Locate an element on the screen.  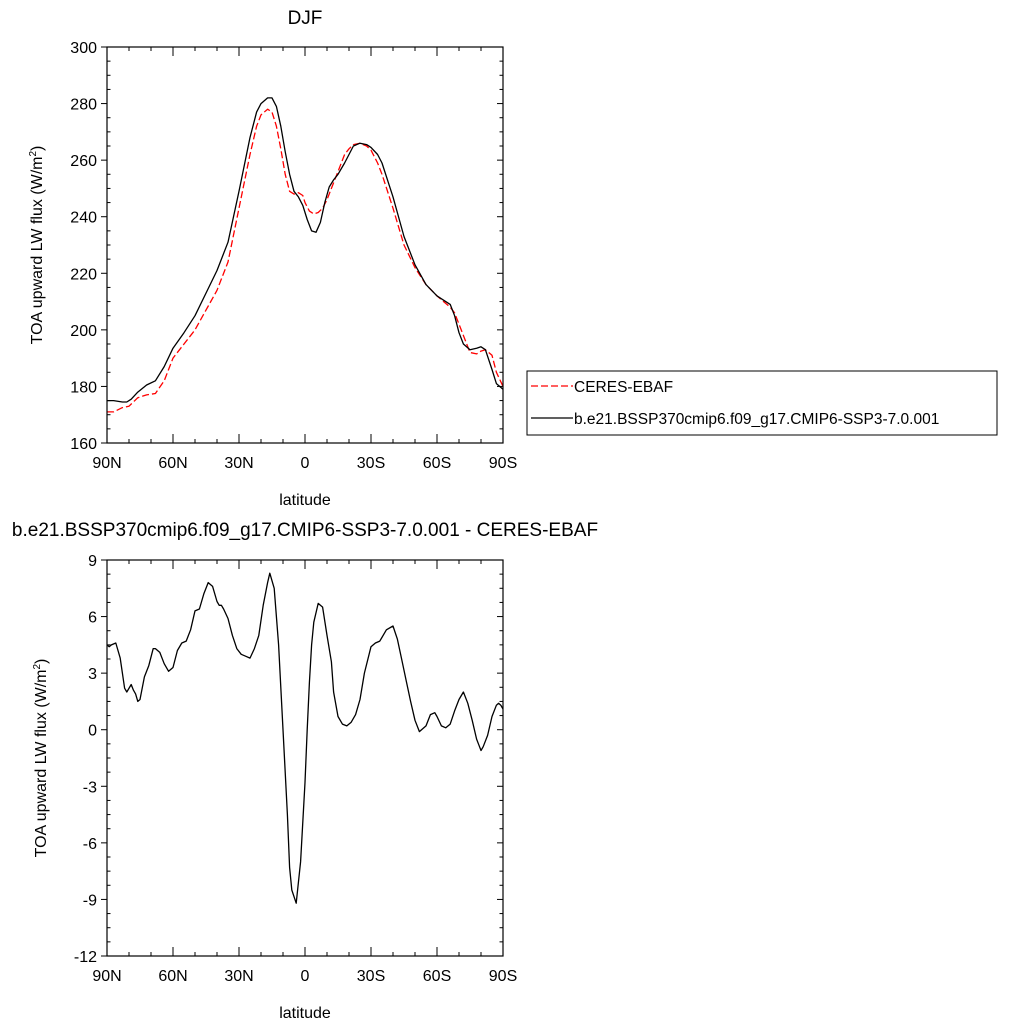
top-x-tick-label: 90S is located at coordinates (503, 463).